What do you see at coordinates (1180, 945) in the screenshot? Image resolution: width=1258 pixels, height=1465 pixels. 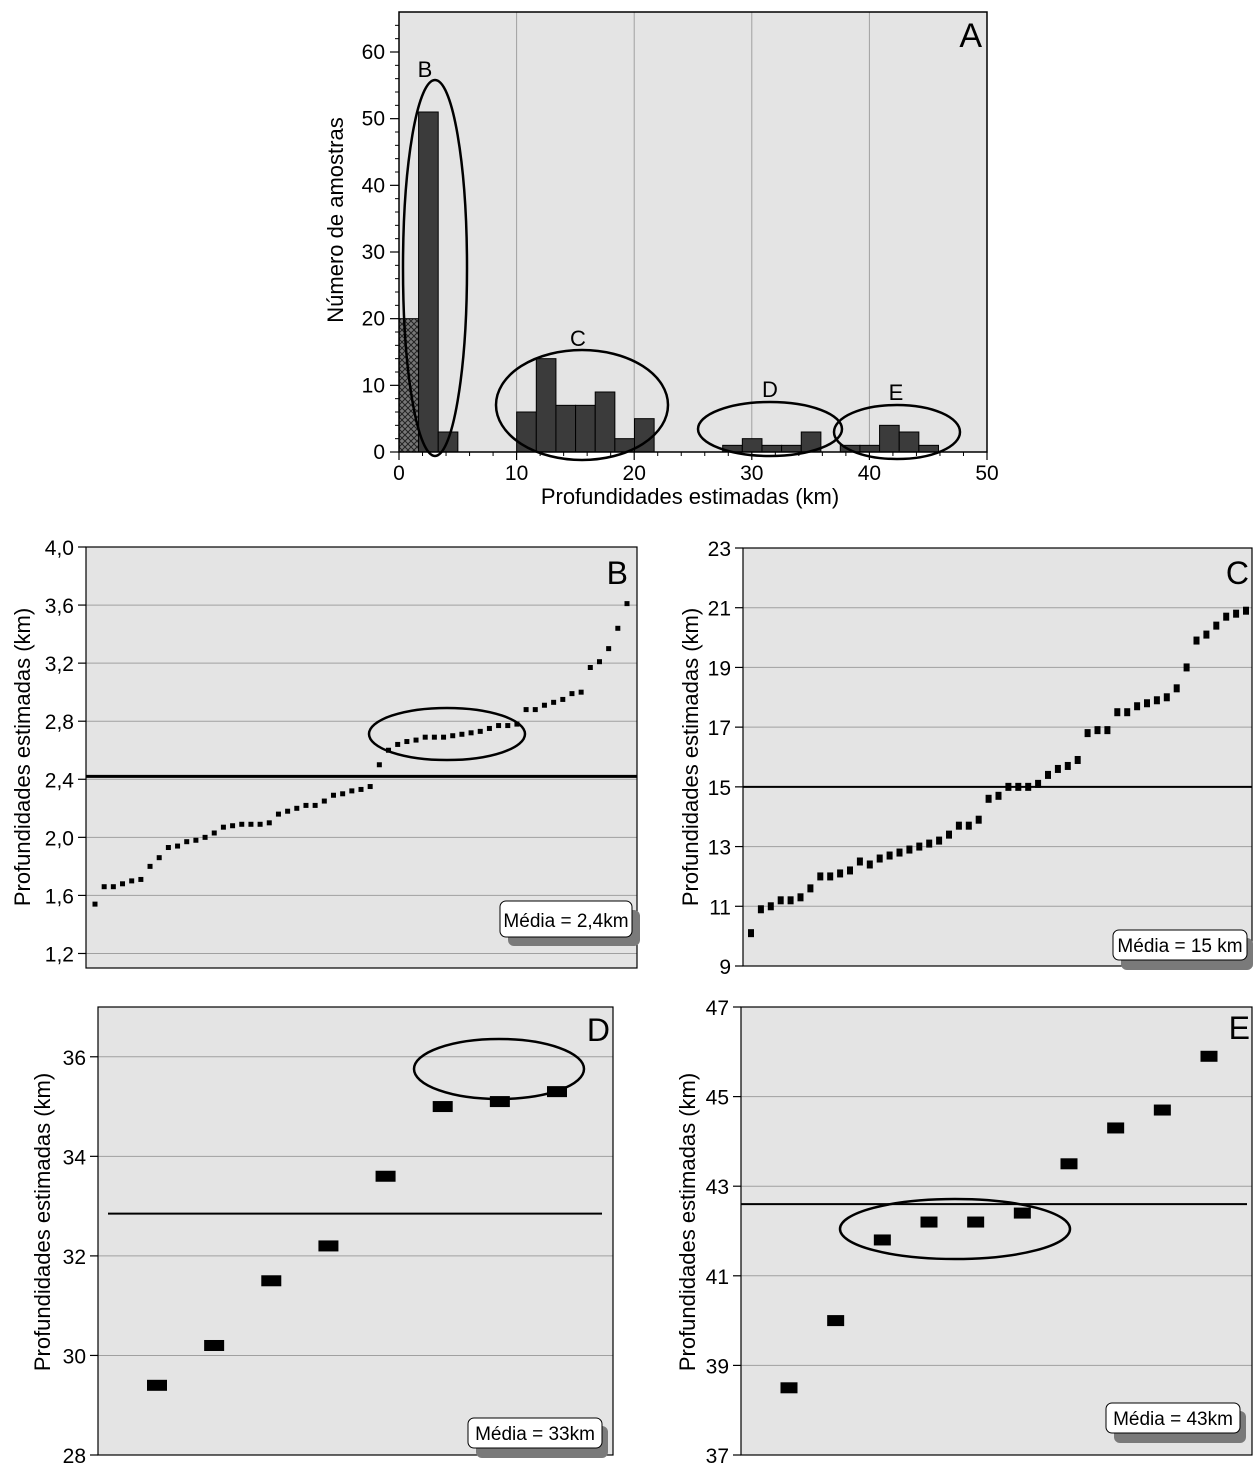 I see `panel-c-badge` at bounding box center [1180, 945].